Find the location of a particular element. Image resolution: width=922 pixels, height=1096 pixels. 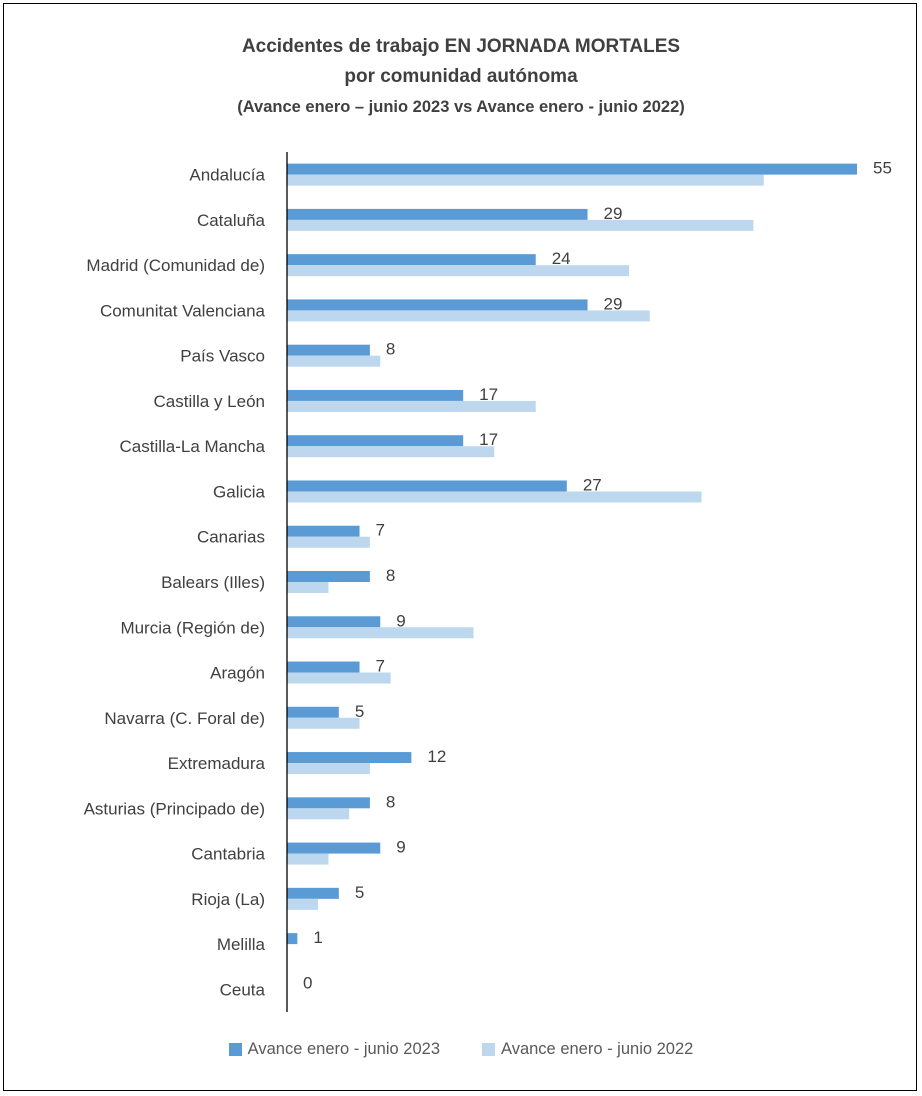

data-label: 27 is located at coordinates (592, 484).